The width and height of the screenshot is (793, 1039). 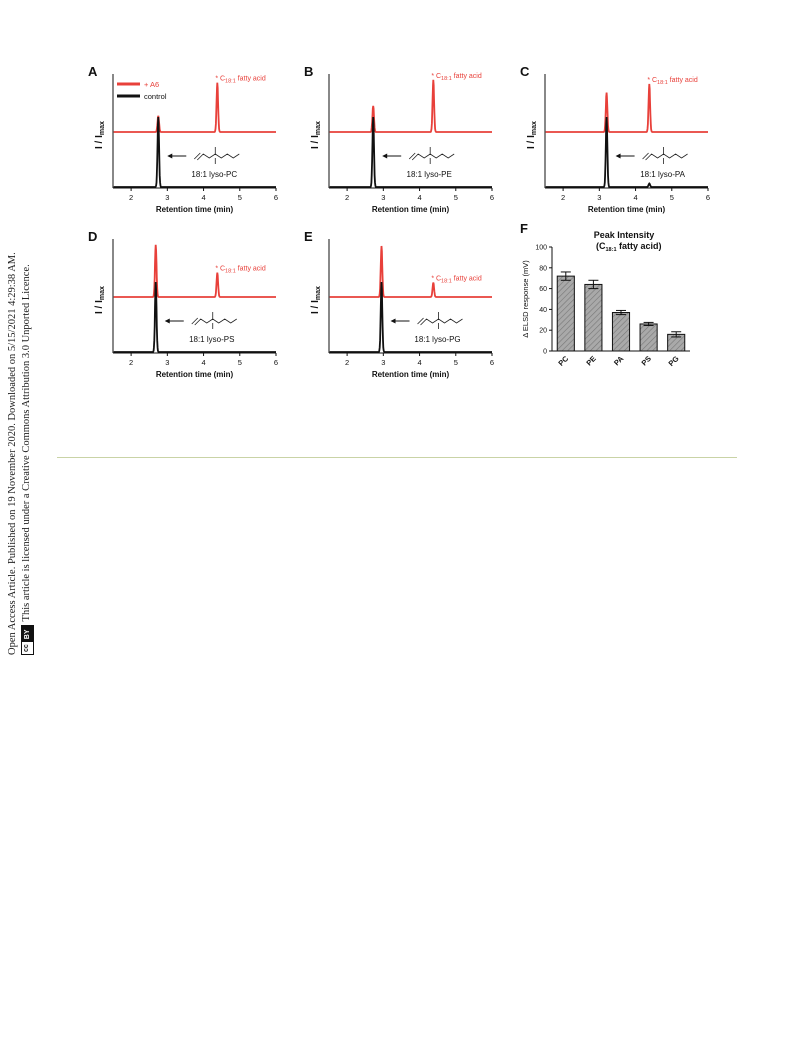 What do you see at coordinates (92, 236) in the screenshot?
I see `panel-letter: D` at bounding box center [92, 236].